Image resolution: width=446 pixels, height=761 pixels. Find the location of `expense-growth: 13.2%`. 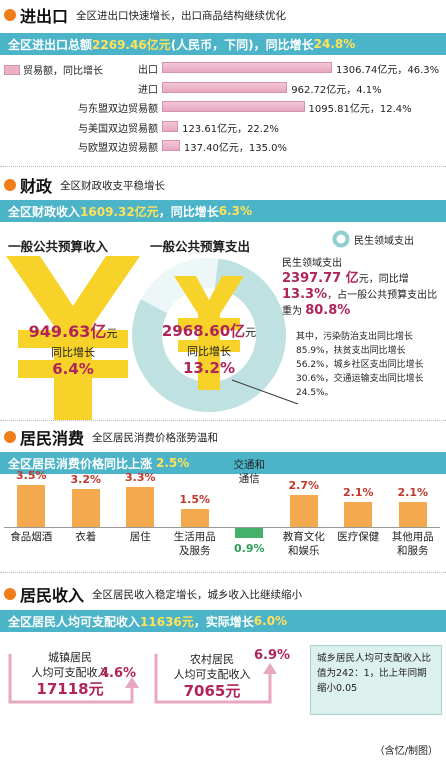

expense-growth: 13.2% is located at coordinates (209, 368).